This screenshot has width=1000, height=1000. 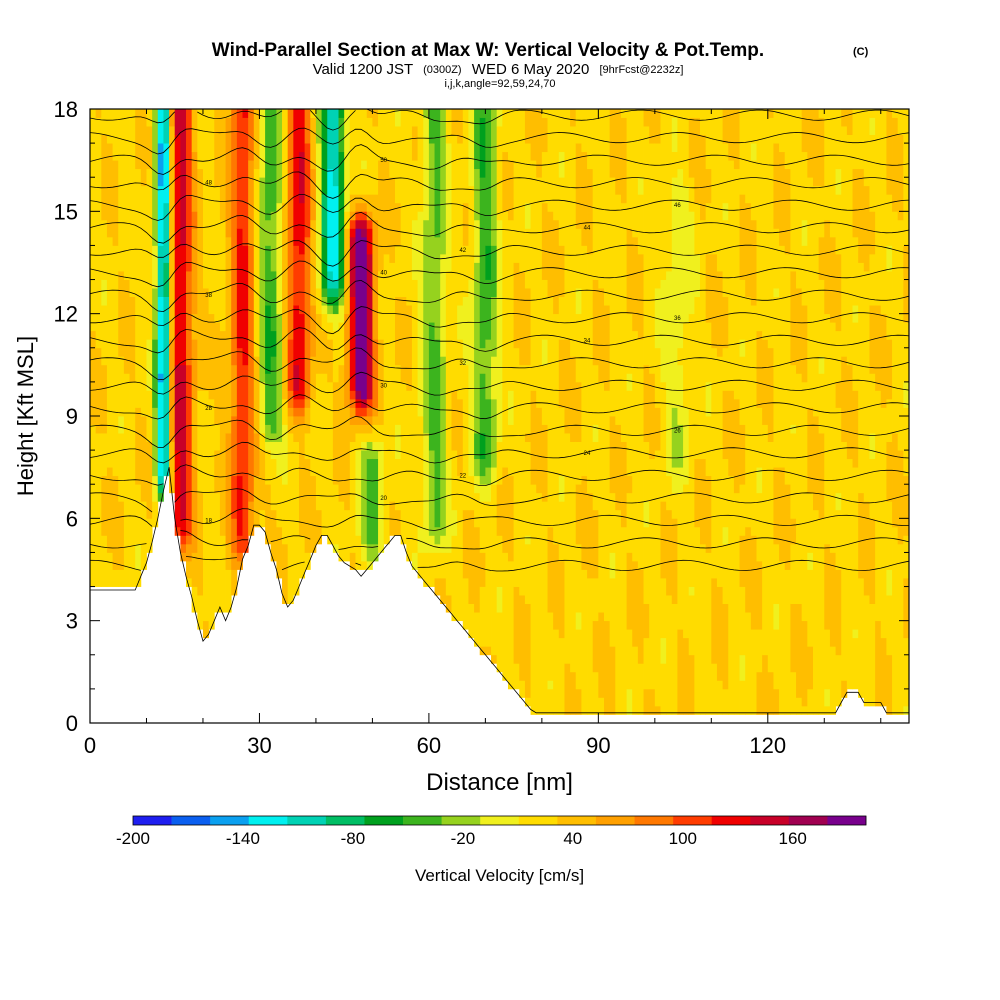 What do you see at coordinates (383, 274) in the screenshot?
I see `isentrope-label: 40` at bounding box center [383, 274].